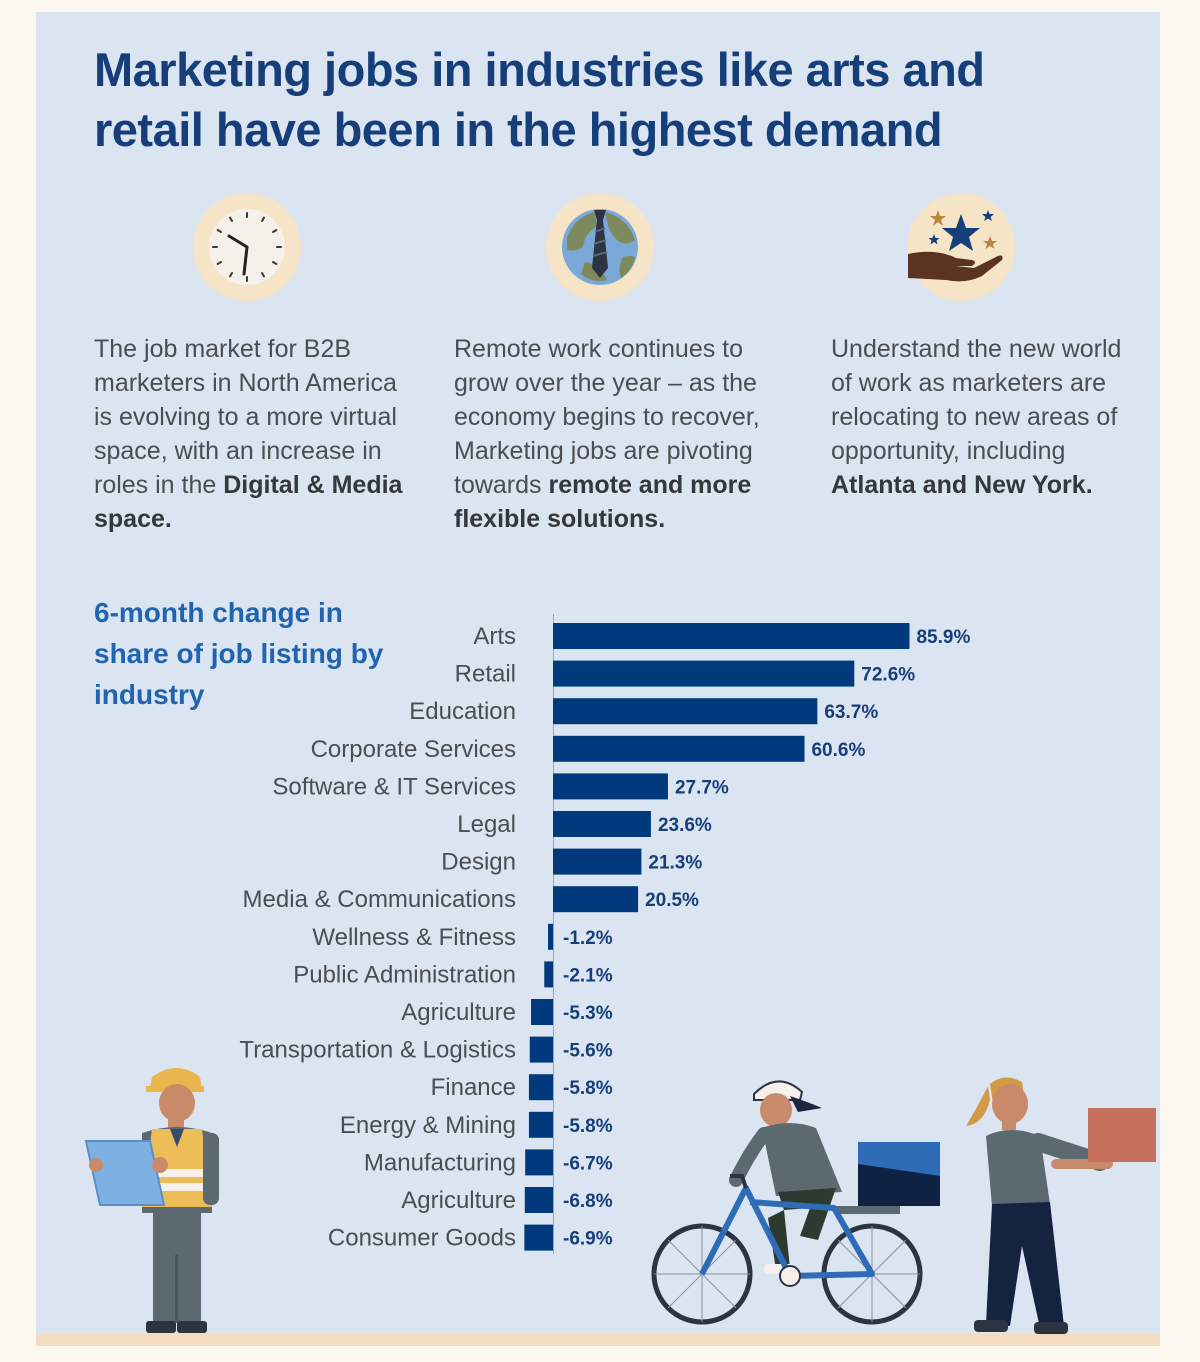  What do you see at coordinates (588, 1201) in the screenshot?
I see `value-label: -6.8%` at bounding box center [588, 1201].